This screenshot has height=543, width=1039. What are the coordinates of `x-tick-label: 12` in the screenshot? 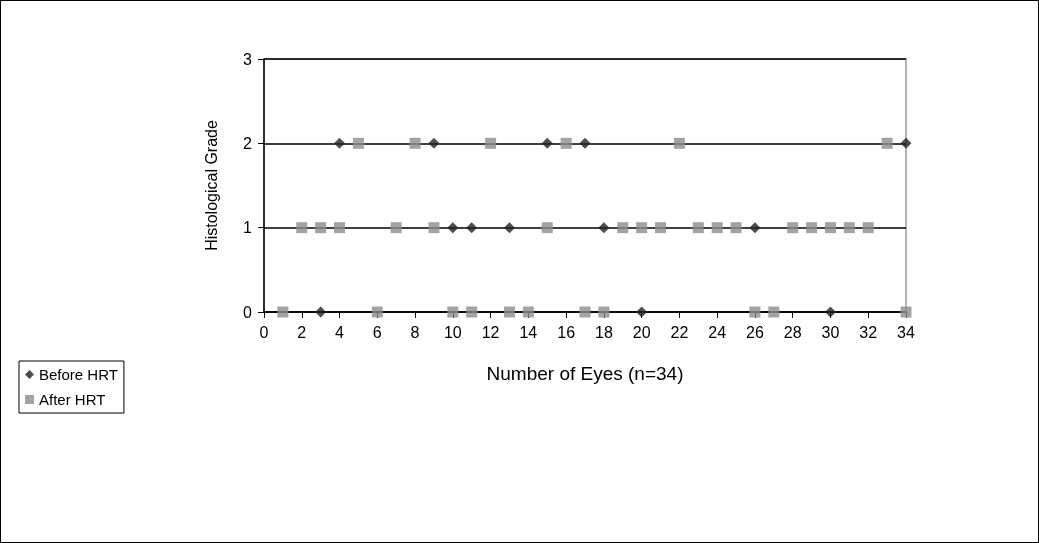 It's located at (490, 332).